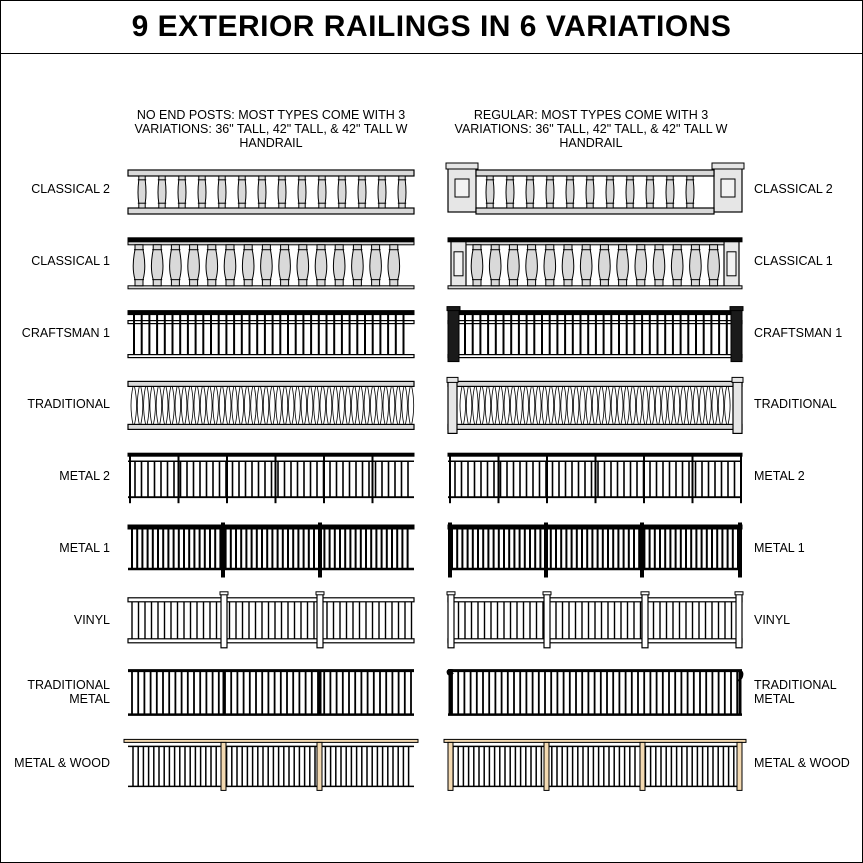  I want to click on row-label-classical2-left: CLASSICAL 2, so click(70, 189).